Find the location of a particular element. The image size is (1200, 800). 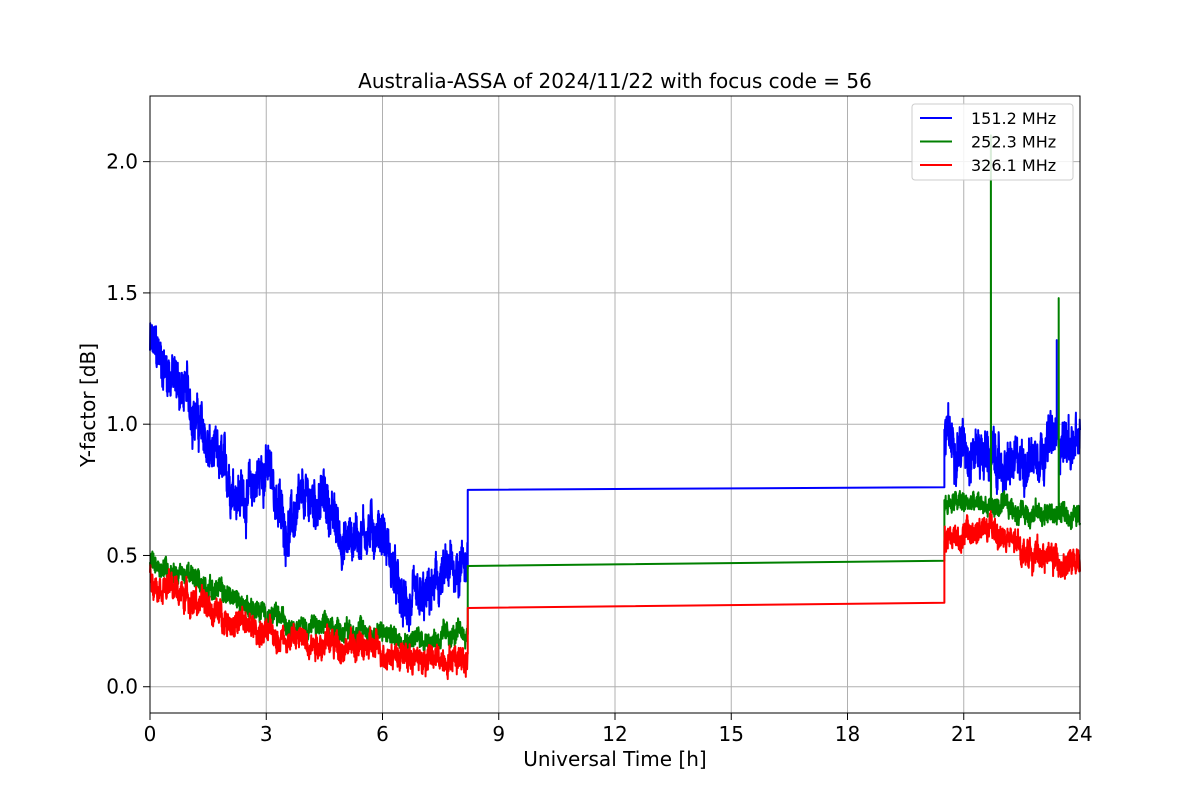

x-axis-ticks: 0 3 6 9 12 15 18 21 24 is located at coordinates (618, 729).